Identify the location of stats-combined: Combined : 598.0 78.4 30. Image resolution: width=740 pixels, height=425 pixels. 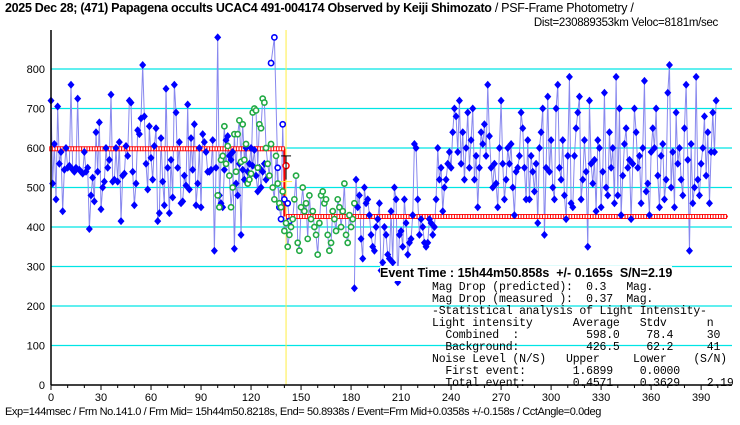
(576, 335).